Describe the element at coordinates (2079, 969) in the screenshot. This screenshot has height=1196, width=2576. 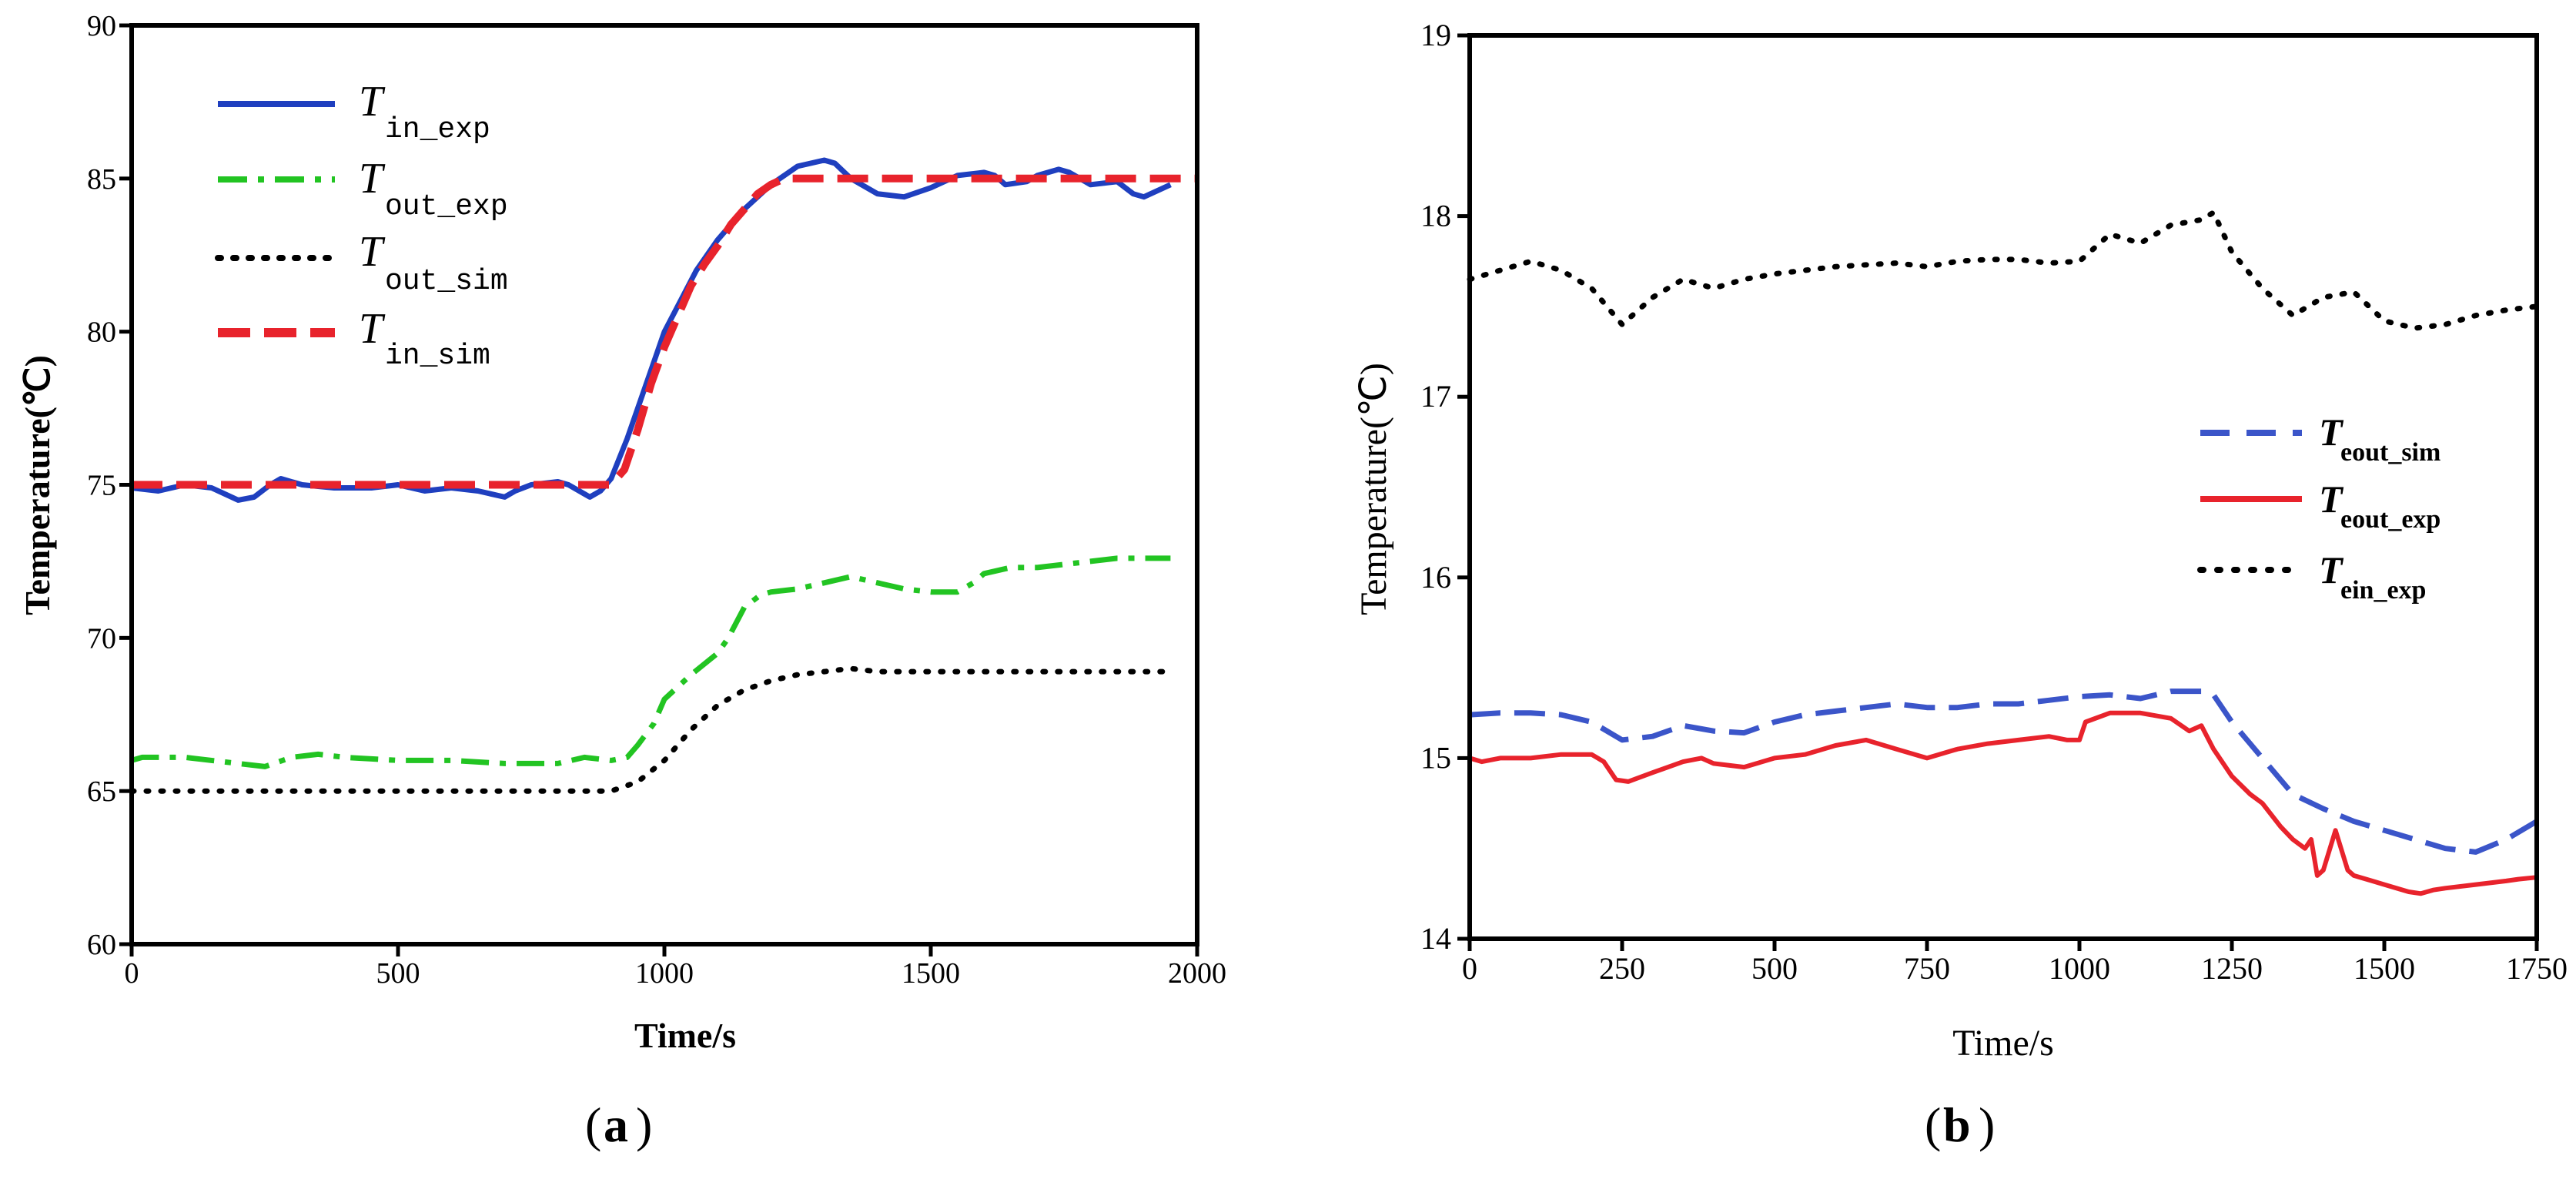
I see `chart-b-x-tick-label: 1000` at that location.